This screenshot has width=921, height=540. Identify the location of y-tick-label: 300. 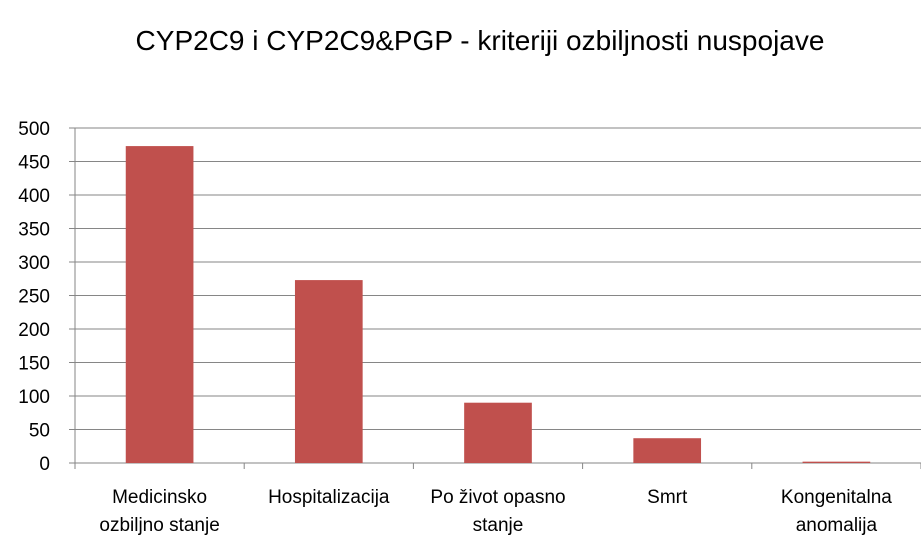
(34, 263).